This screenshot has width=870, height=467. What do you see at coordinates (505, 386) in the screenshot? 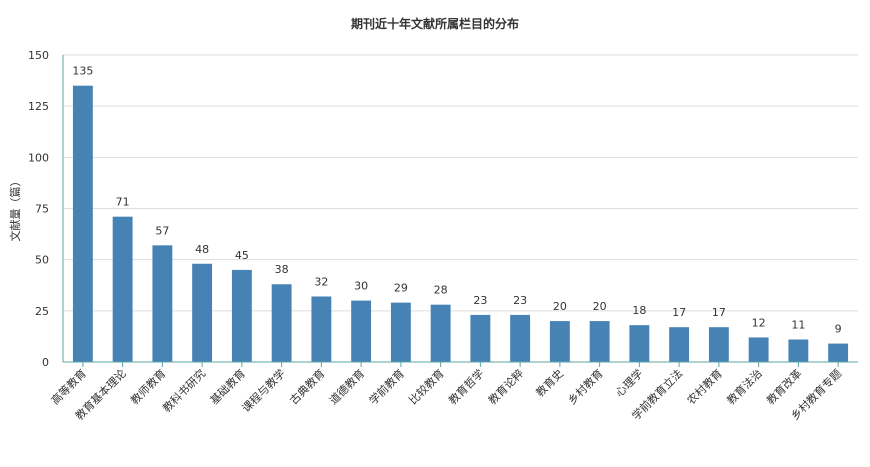
I see `x-category-label: 教育论粹` at bounding box center [505, 386].